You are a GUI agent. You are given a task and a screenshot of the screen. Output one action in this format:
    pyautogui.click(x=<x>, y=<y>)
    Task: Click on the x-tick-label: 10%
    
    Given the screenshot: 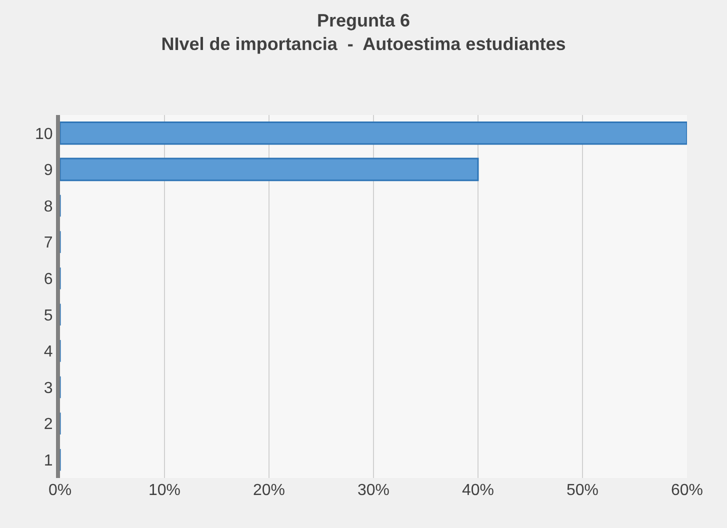 What is the action you would take?
    pyautogui.click(x=164, y=490)
    